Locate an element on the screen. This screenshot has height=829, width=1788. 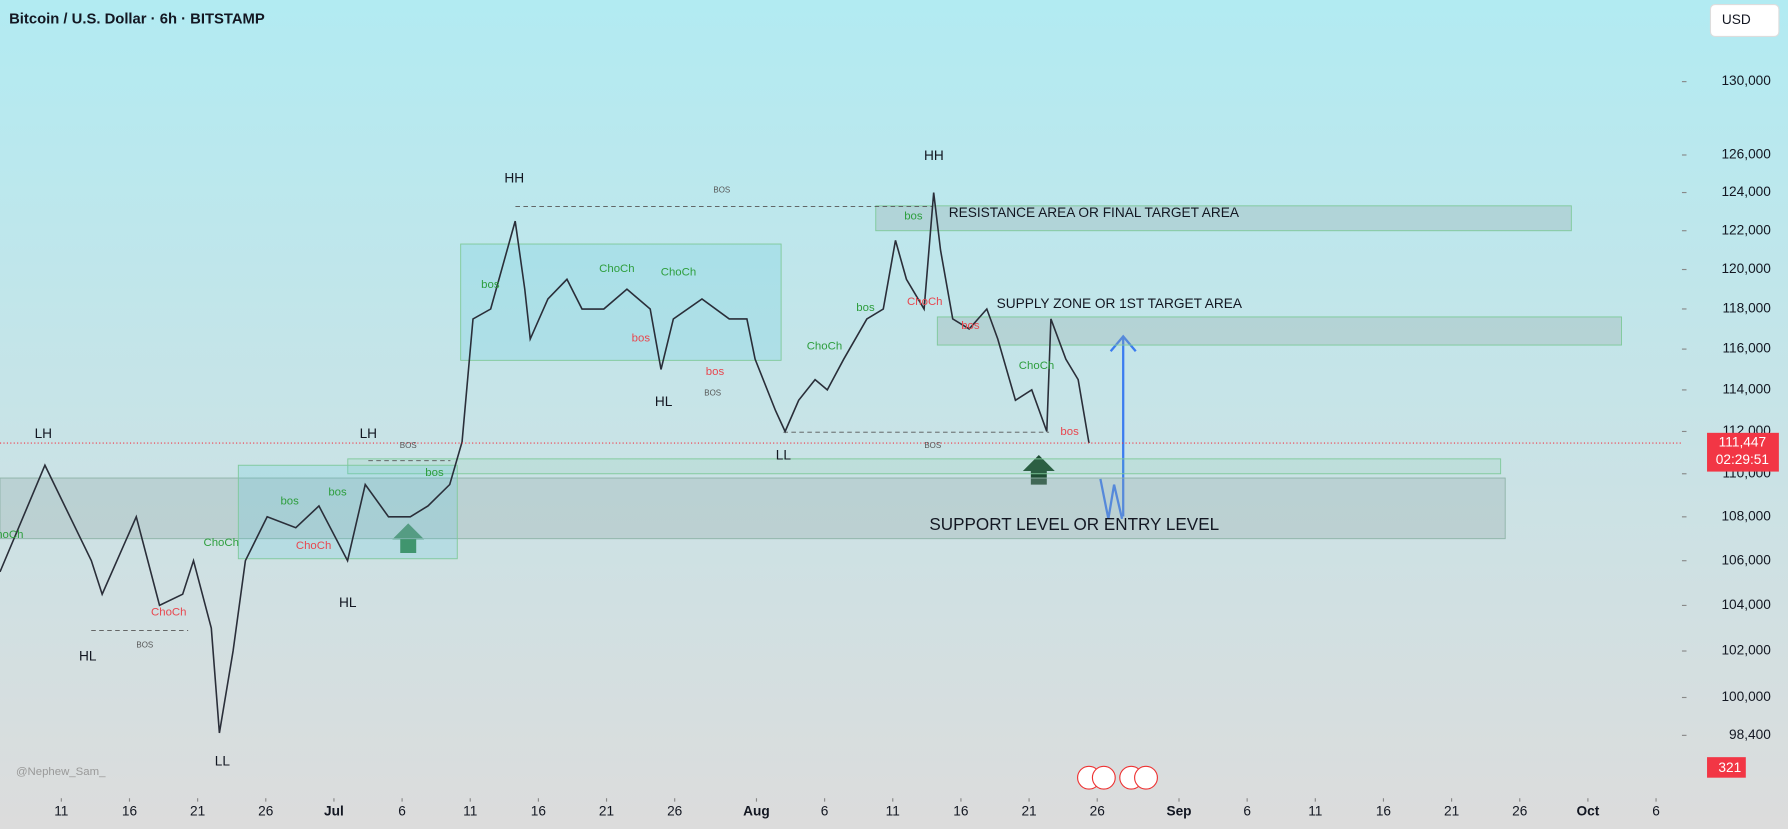
countdown: 02:29:51 is located at coordinates (1742, 459).